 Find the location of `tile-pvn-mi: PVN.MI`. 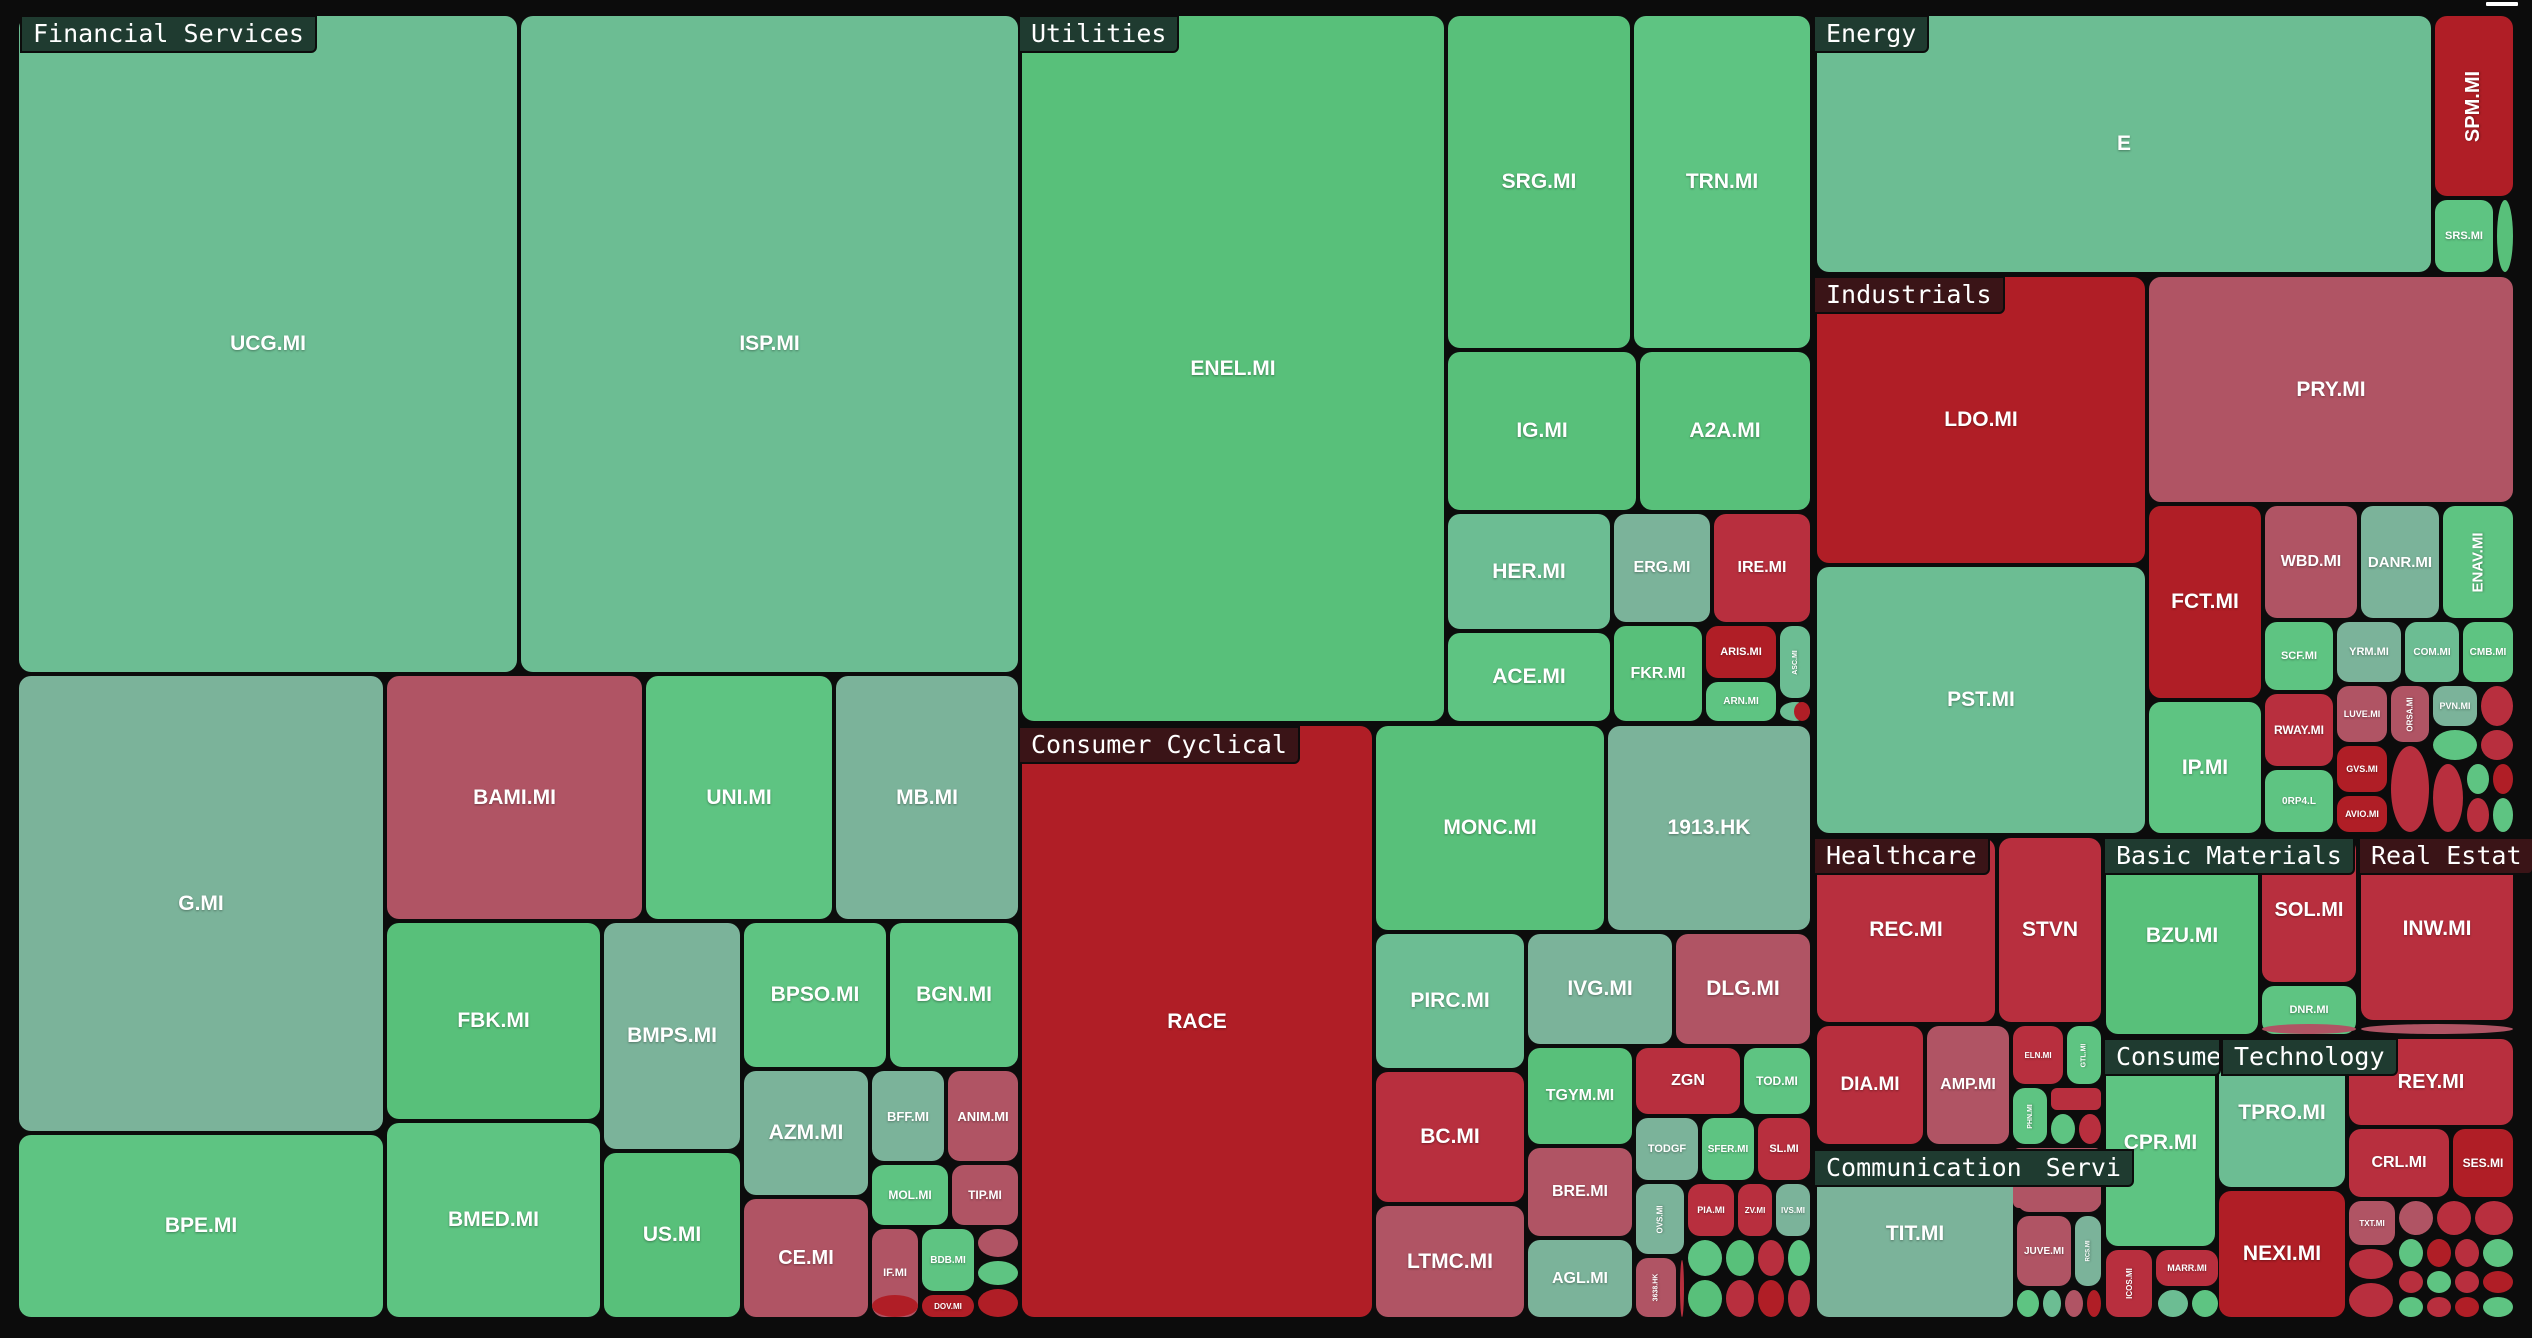

tile-pvn-mi: PVN.MI is located at coordinates (2455, 706).